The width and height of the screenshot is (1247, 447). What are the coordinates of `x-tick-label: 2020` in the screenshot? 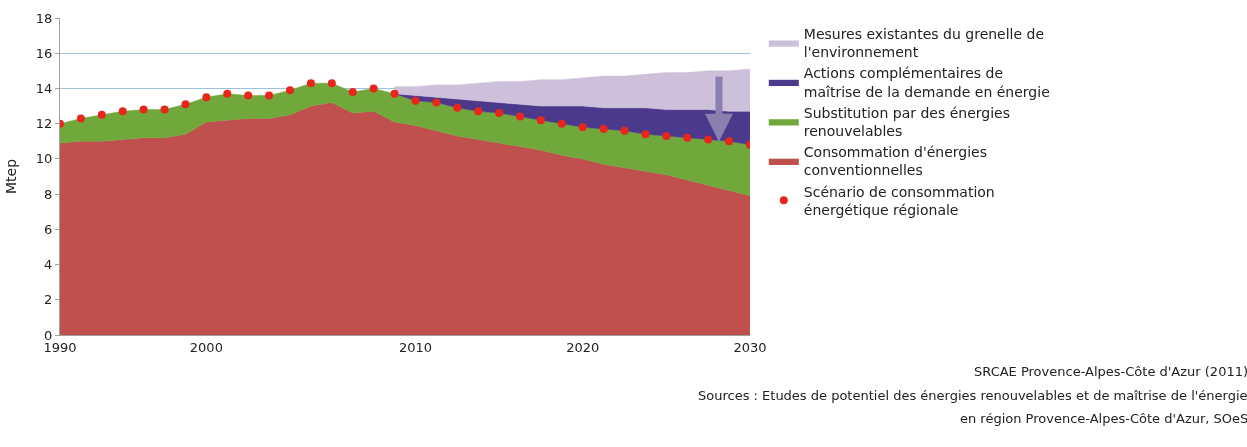 It's located at (583, 347).